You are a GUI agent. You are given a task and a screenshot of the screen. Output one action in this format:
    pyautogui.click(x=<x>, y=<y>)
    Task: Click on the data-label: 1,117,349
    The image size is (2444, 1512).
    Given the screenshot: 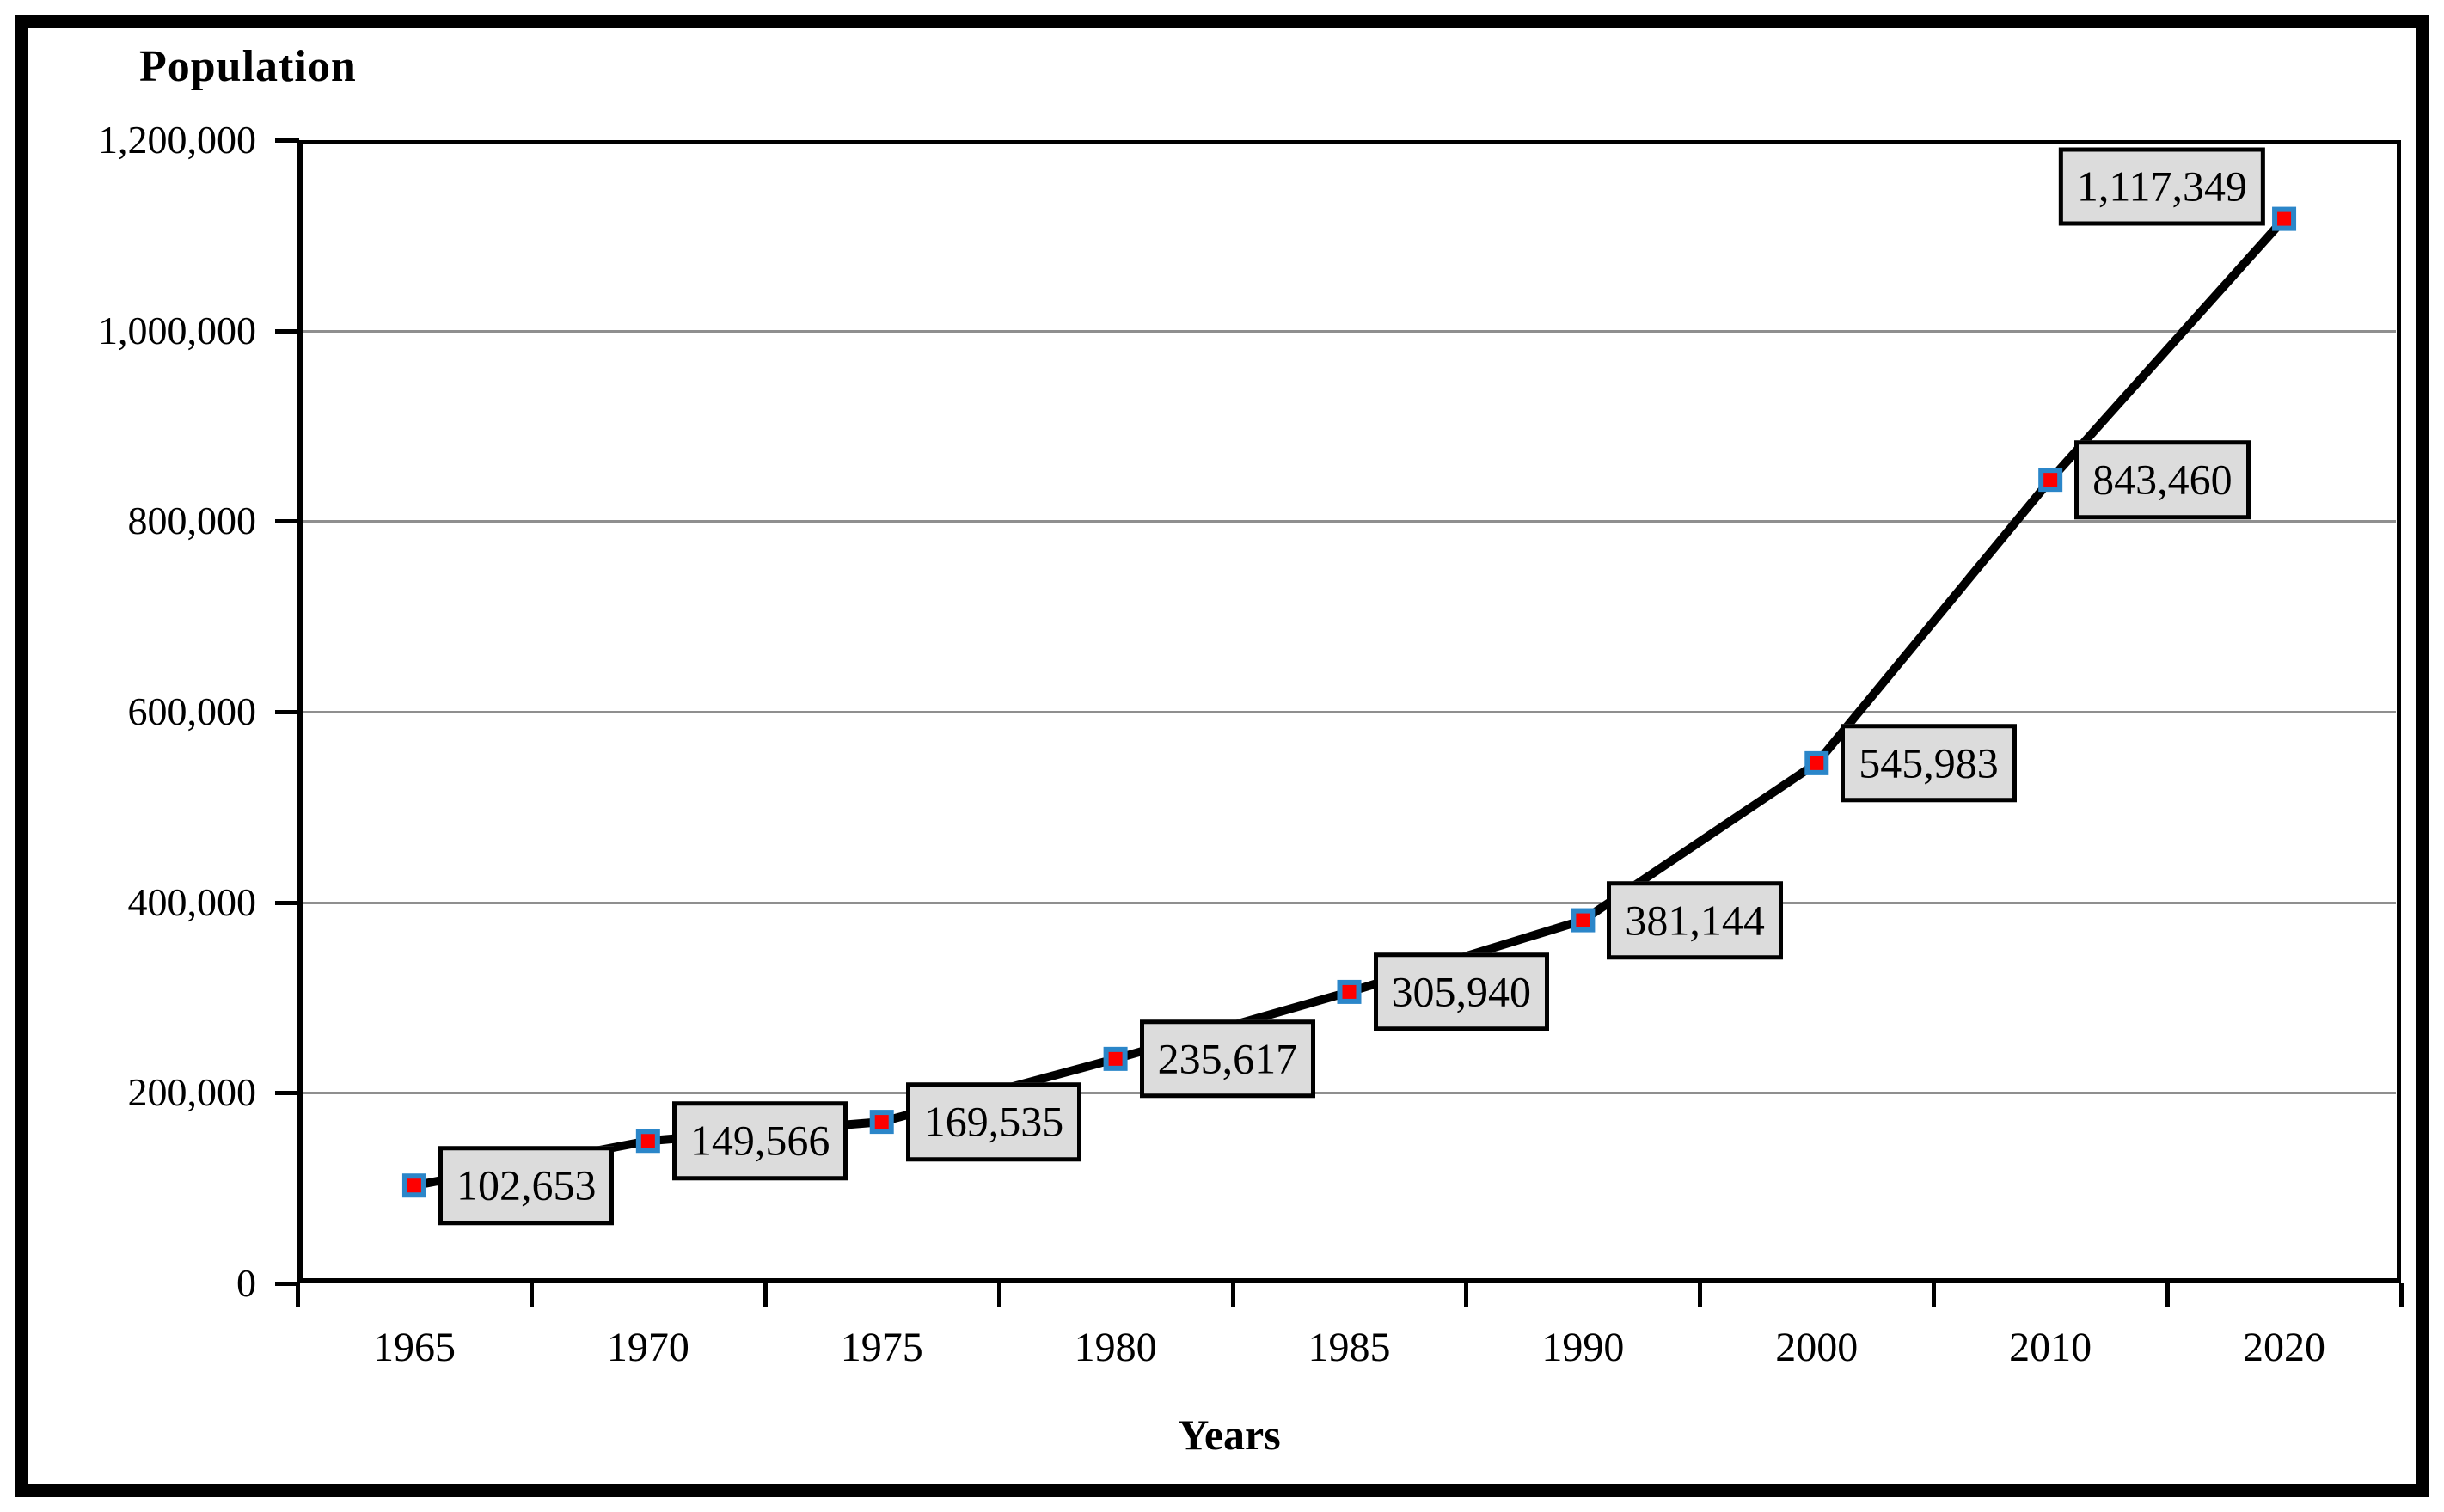 What is the action you would take?
    pyautogui.click(x=2162, y=186)
    